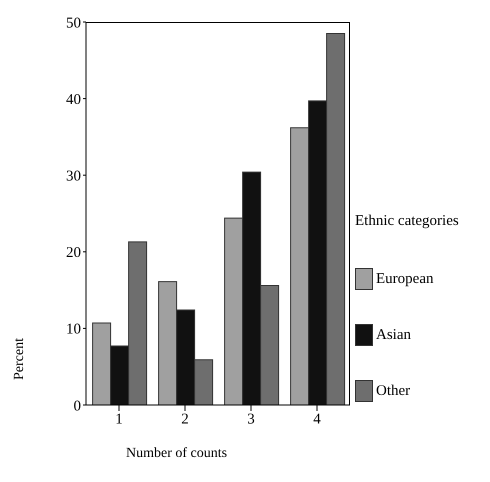 The image size is (490, 482). What do you see at coordinates (77, 406) in the screenshot?
I see `y-tick-label: 0` at bounding box center [77, 406].